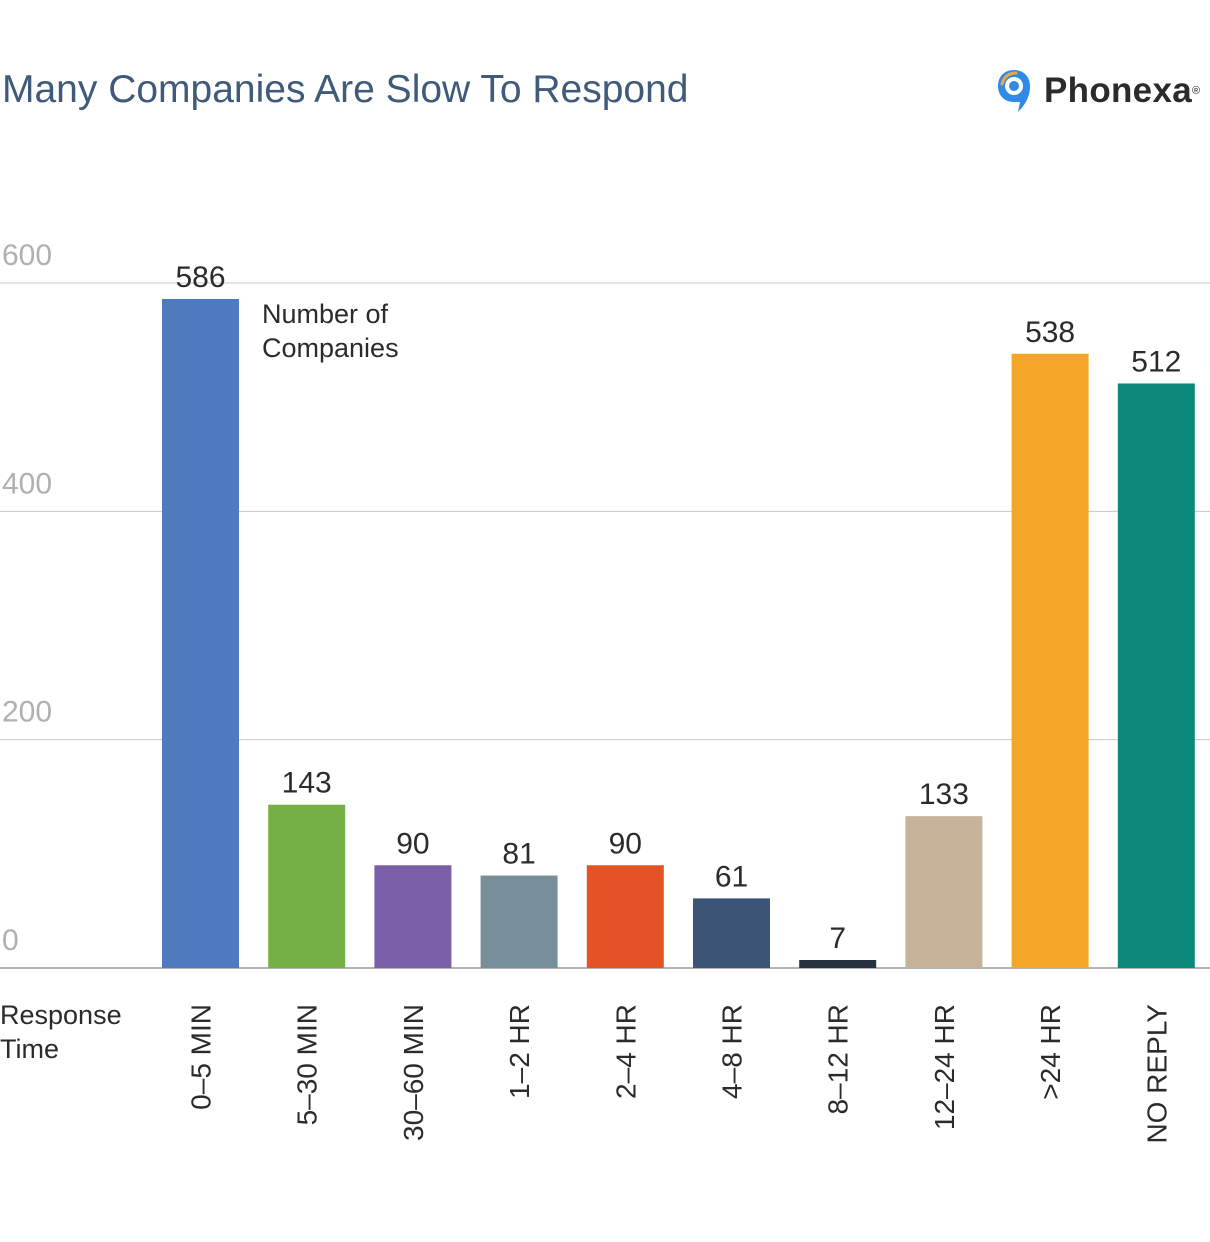 The width and height of the screenshot is (1210, 1242). Describe the element at coordinates (345, 89) in the screenshot. I see `chart-title: Many Companies Are Slow To Respond` at that location.